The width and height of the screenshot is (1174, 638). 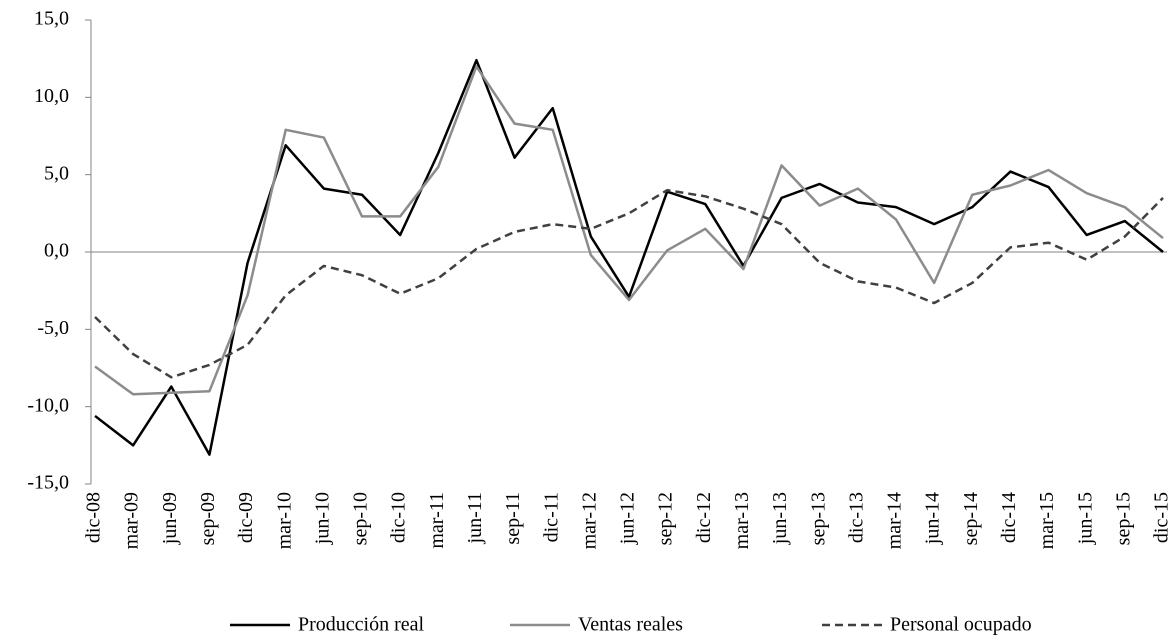 I want to click on x-tick-label: mar-15, so click(x=1047, y=520).